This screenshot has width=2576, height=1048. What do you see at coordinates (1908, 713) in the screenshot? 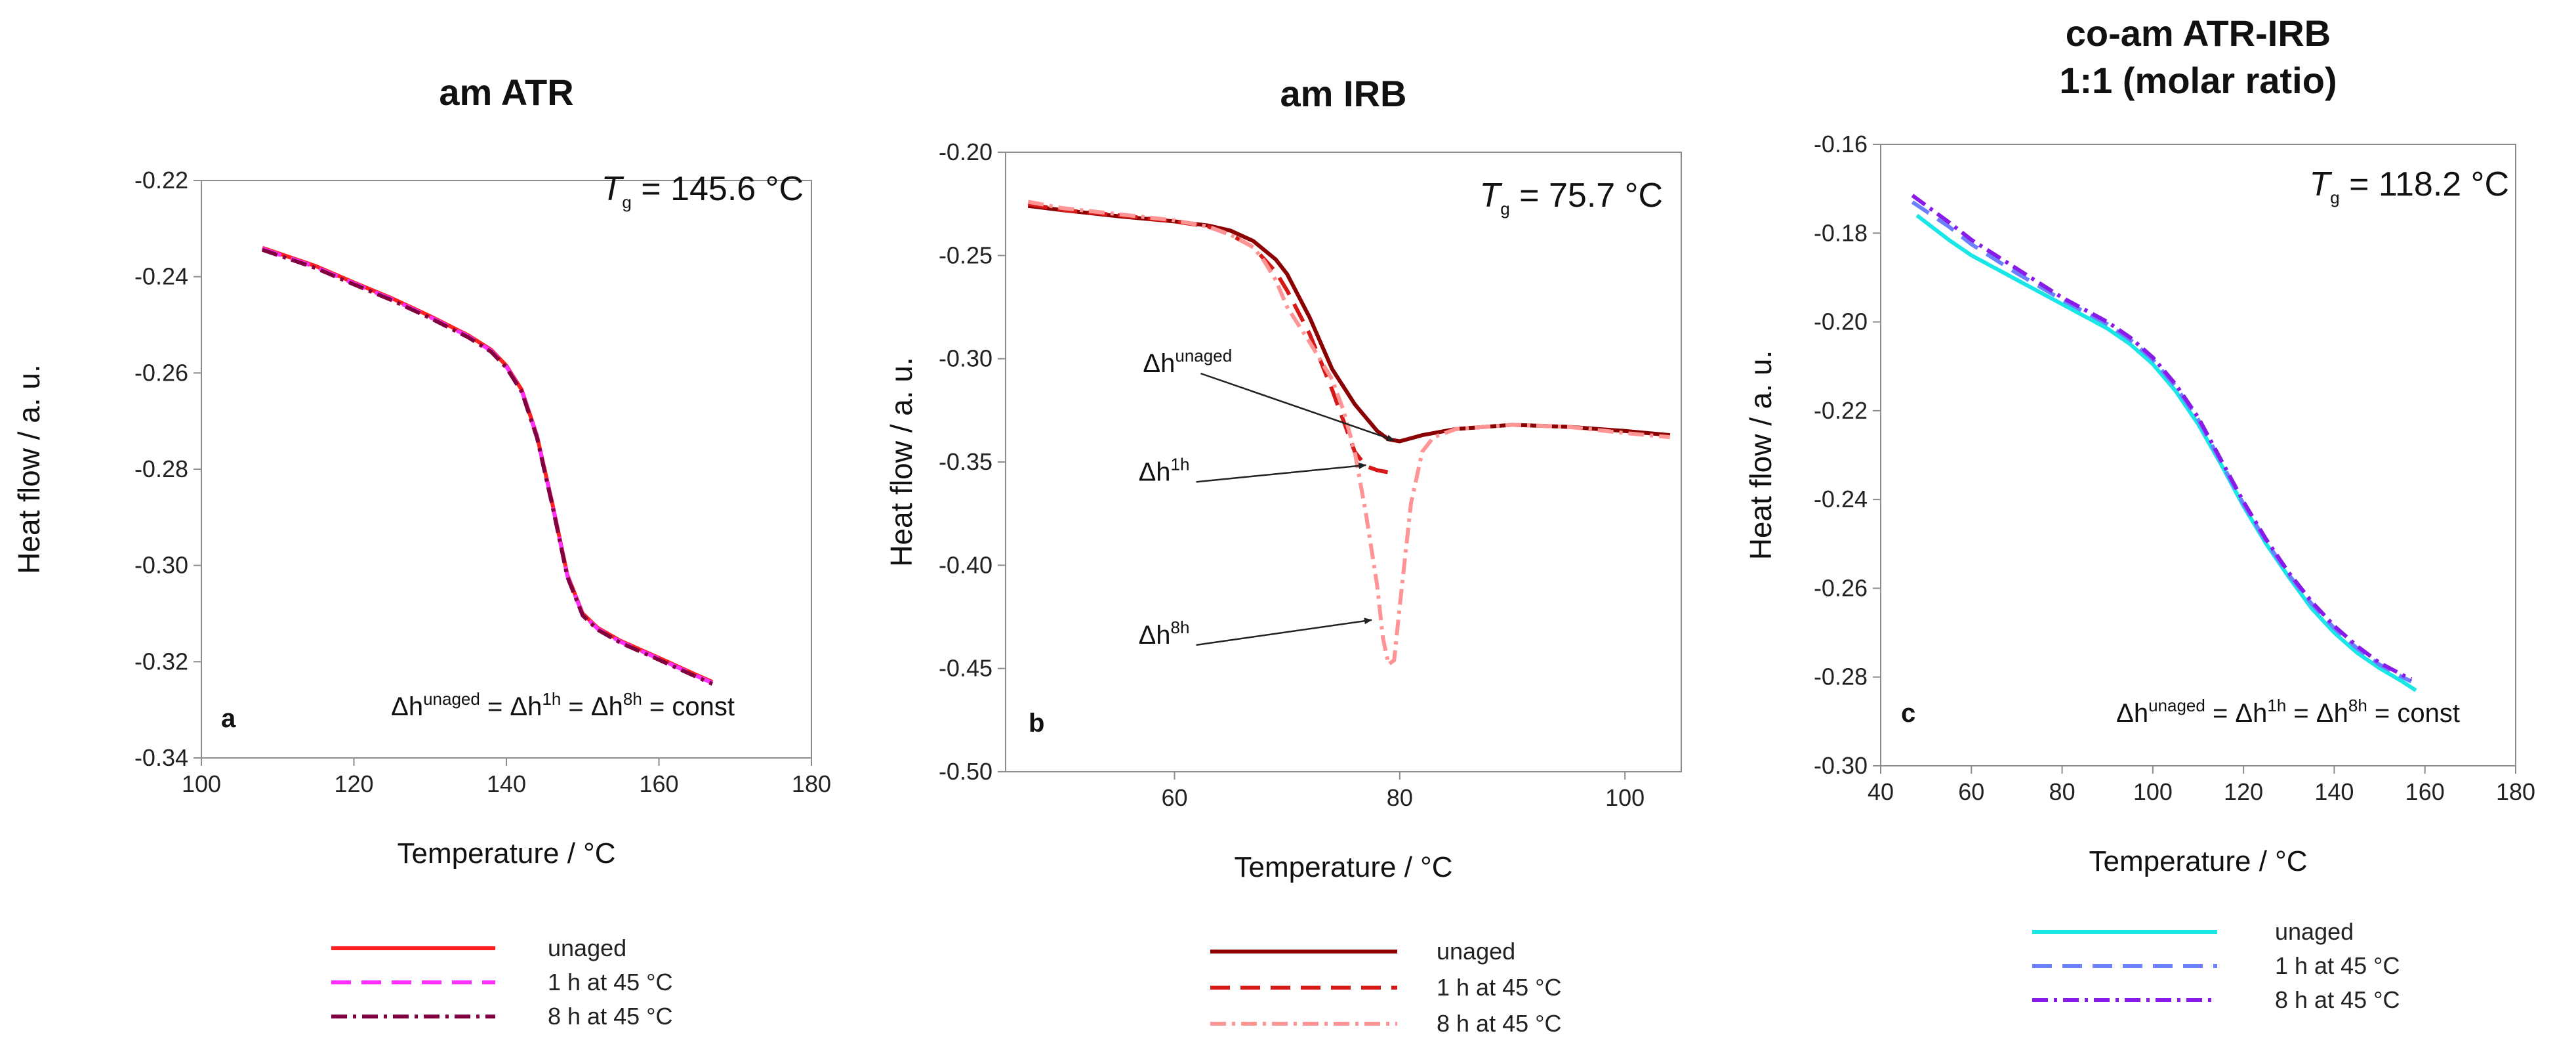
I see `panel-letter: c` at bounding box center [1908, 713].